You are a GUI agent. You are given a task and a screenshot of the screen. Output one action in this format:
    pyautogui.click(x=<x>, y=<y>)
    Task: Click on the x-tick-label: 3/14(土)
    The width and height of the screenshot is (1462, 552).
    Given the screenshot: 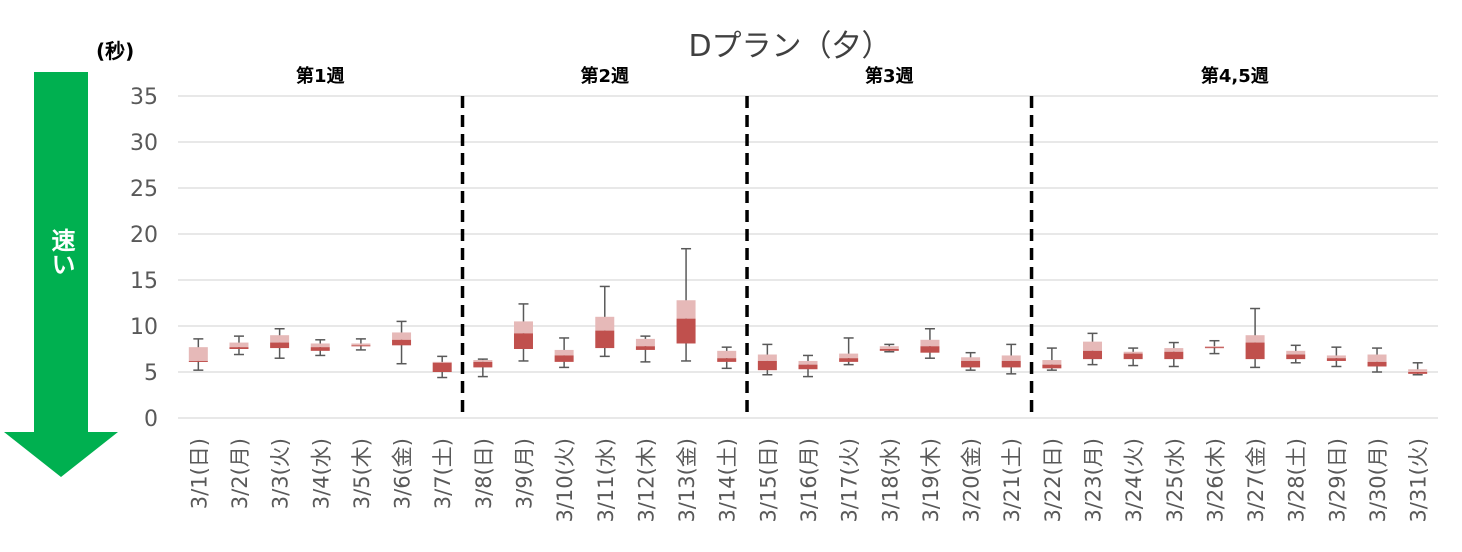 What is the action you would take?
    pyautogui.click(x=728, y=480)
    